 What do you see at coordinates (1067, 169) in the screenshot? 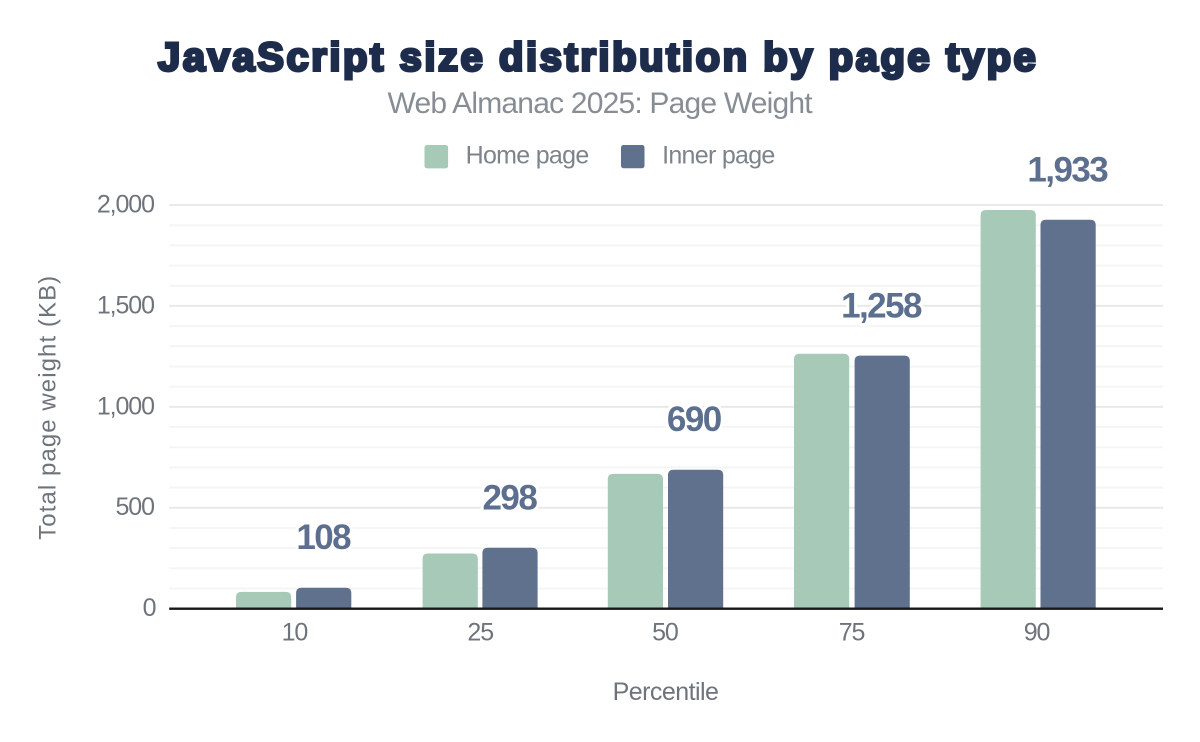
I see `svg-text: 1,933` at bounding box center [1067, 169].